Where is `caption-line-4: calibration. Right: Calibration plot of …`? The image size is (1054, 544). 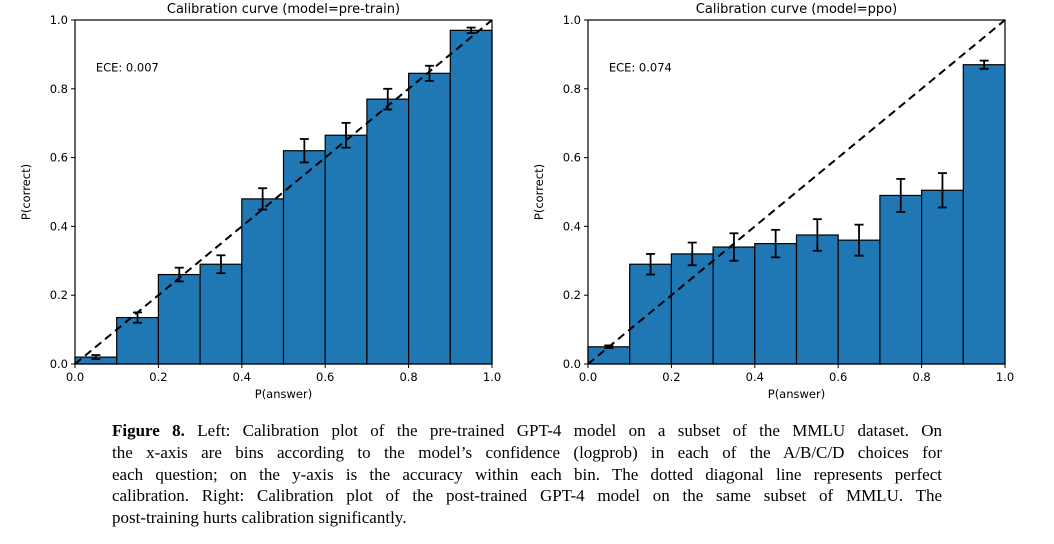
caption-line-4: calibration. Right: Calibration plot of … is located at coordinates (527, 496).